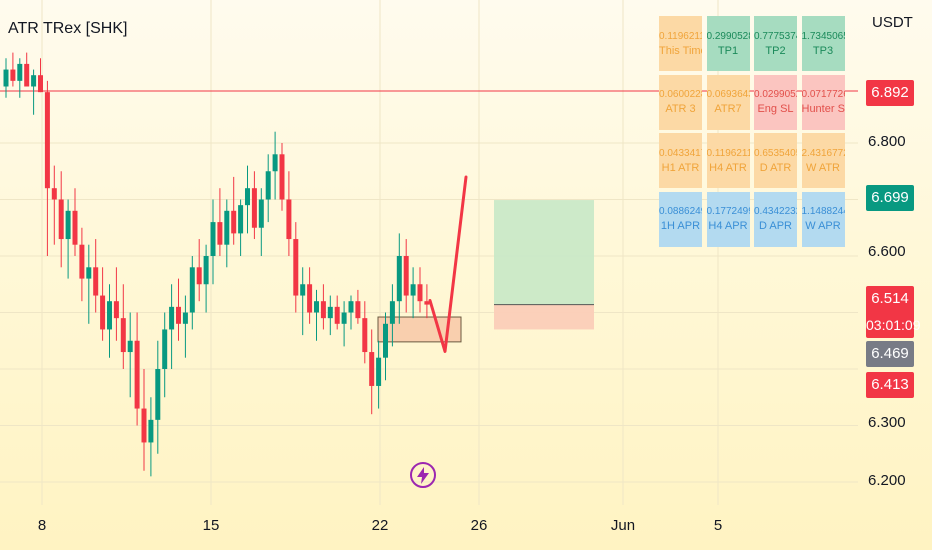 Image resolution: width=932 pixels, height=550 pixels. What do you see at coordinates (890, 354) in the screenshot?
I see `price-label-mid: 6.469` at bounding box center [890, 354].